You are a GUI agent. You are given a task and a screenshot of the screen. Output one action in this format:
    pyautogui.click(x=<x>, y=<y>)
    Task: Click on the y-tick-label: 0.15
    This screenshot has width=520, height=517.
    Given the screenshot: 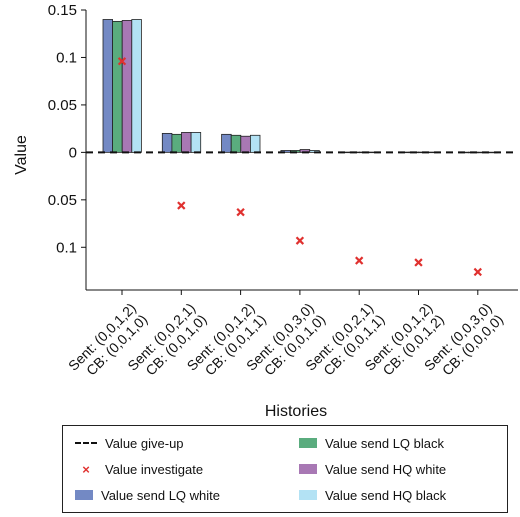 What is the action you would take?
    pyautogui.click(x=62, y=10)
    